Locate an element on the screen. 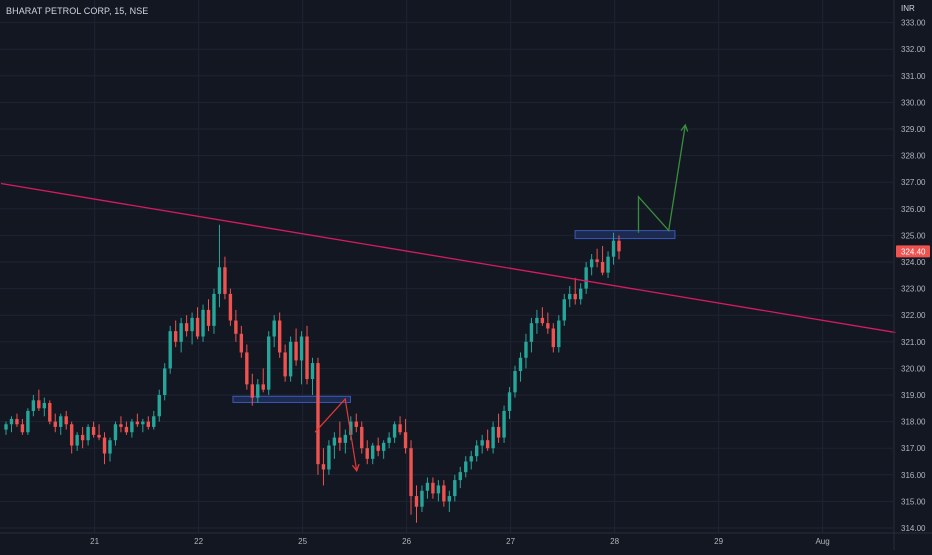 The width and height of the screenshot is (932, 555). y-tick-label: 329.00 is located at coordinates (913, 129).